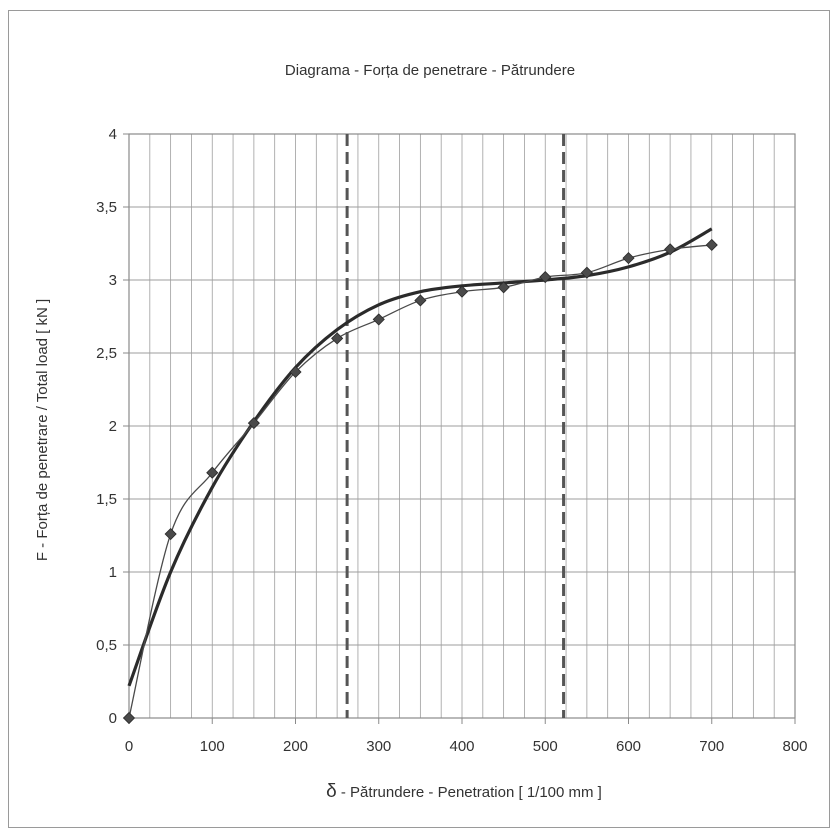 This screenshot has width=839, height=836. What do you see at coordinates (113, 718) in the screenshot?
I see `y-tick-label: 0` at bounding box center [113, 718].